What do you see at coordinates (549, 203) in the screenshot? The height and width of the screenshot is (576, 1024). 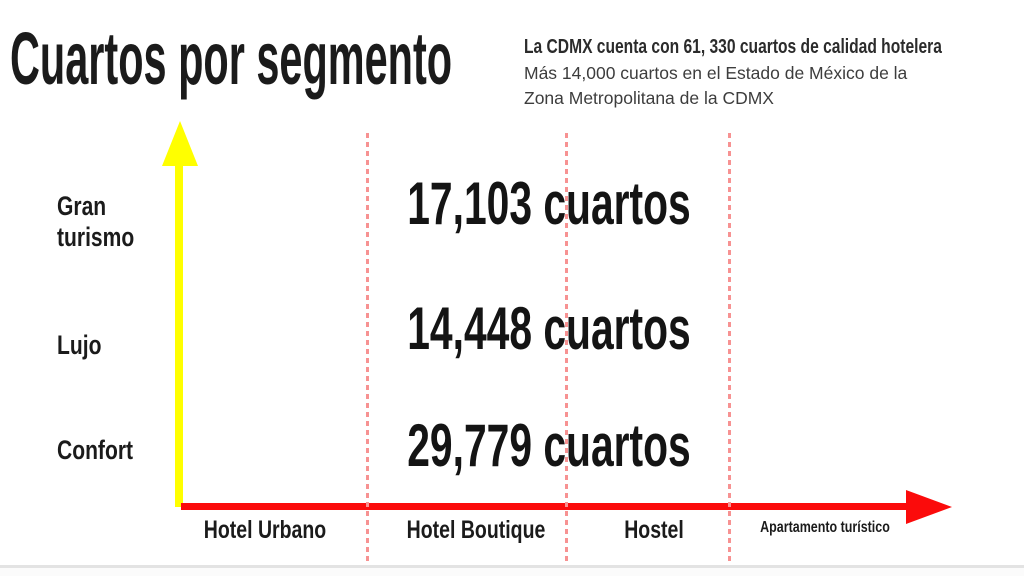 I see `value-label-gran-turismo: 17,103 cuartos` at bounding box center [549, 203].